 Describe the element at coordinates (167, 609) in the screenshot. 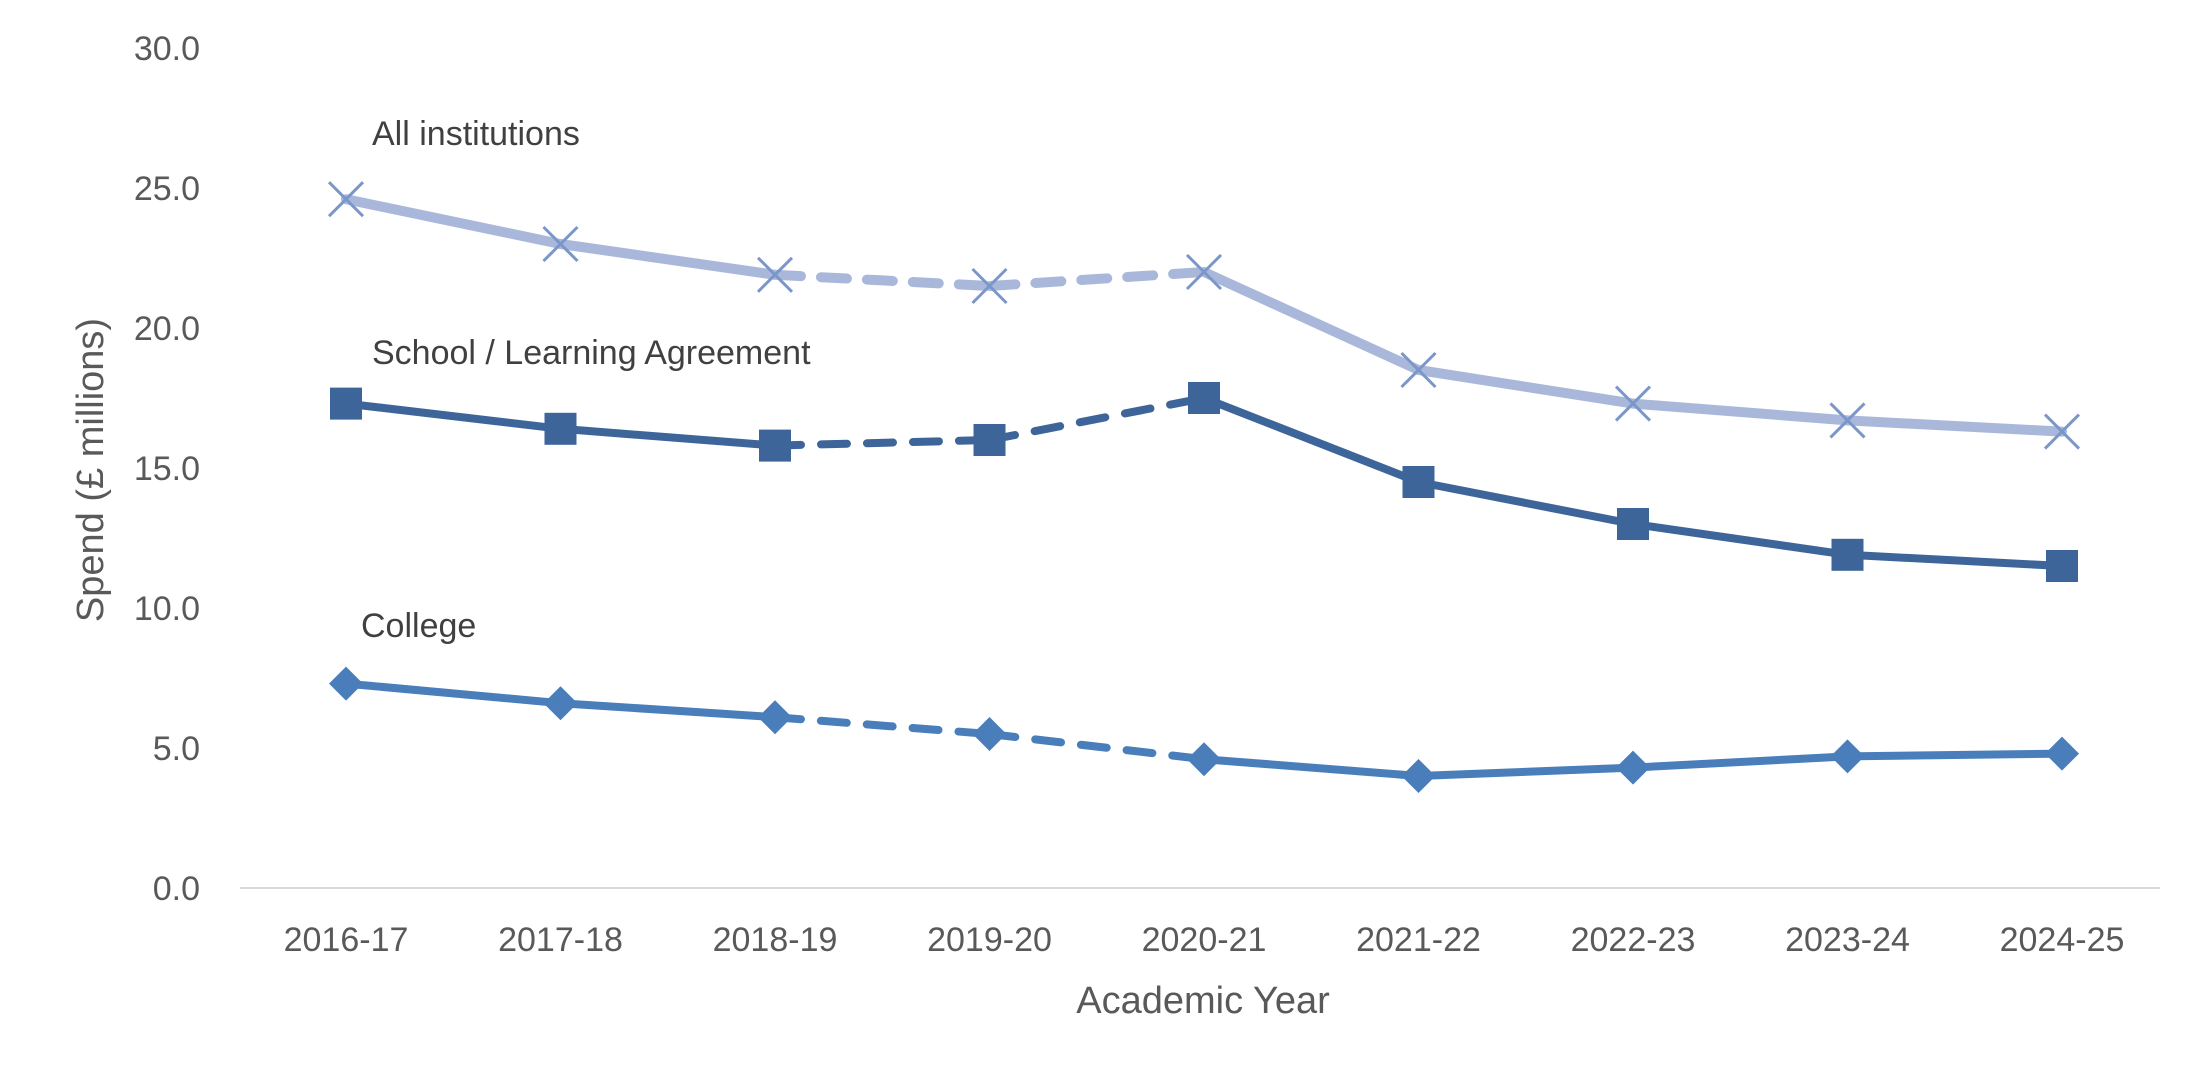

I see `y-tick-label: 10.0` at that location.